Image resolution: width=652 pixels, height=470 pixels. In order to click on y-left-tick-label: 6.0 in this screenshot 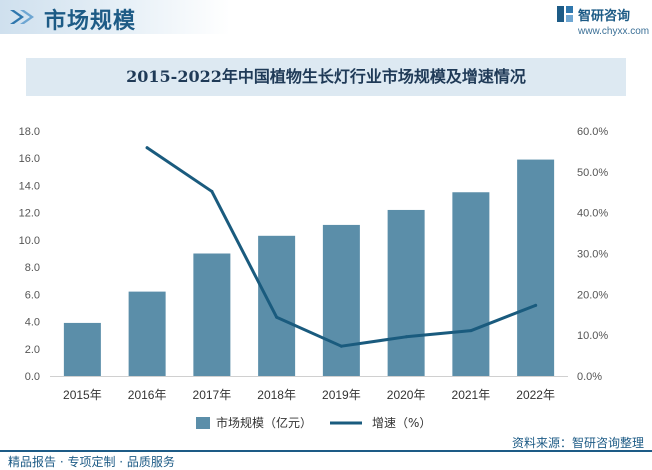, I will do `click(32, 295)`.